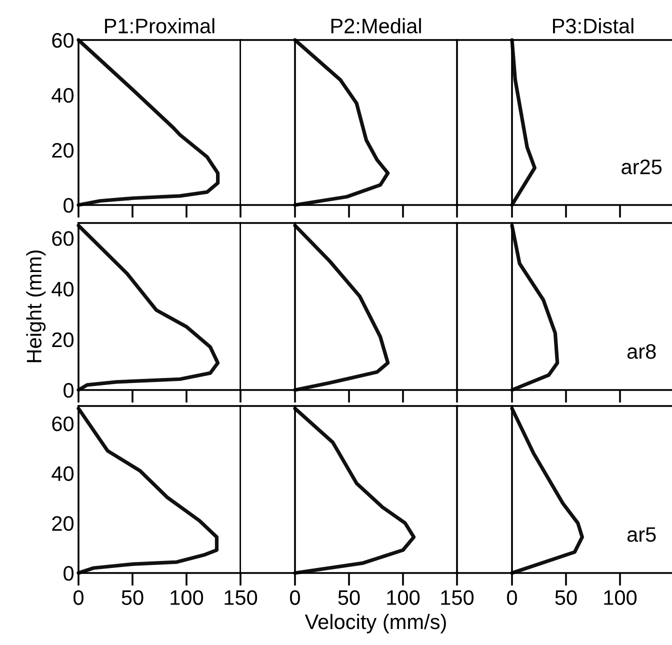 The image size is (672, 645). What do you see at coordinates (641, 534) in the screenshot?
I see `annotation: ar5` at bounding box center [641, 534].